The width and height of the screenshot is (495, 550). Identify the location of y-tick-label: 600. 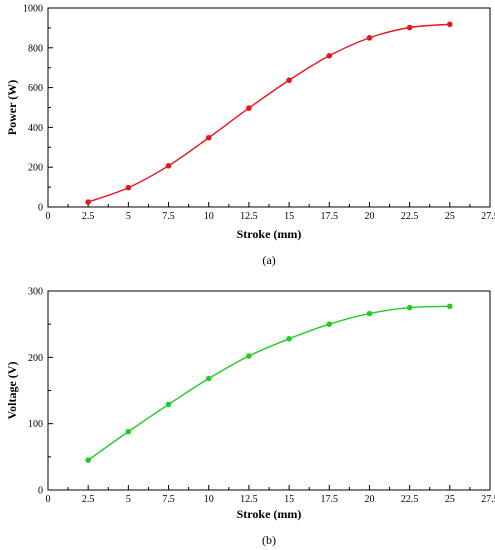
(35, 88).